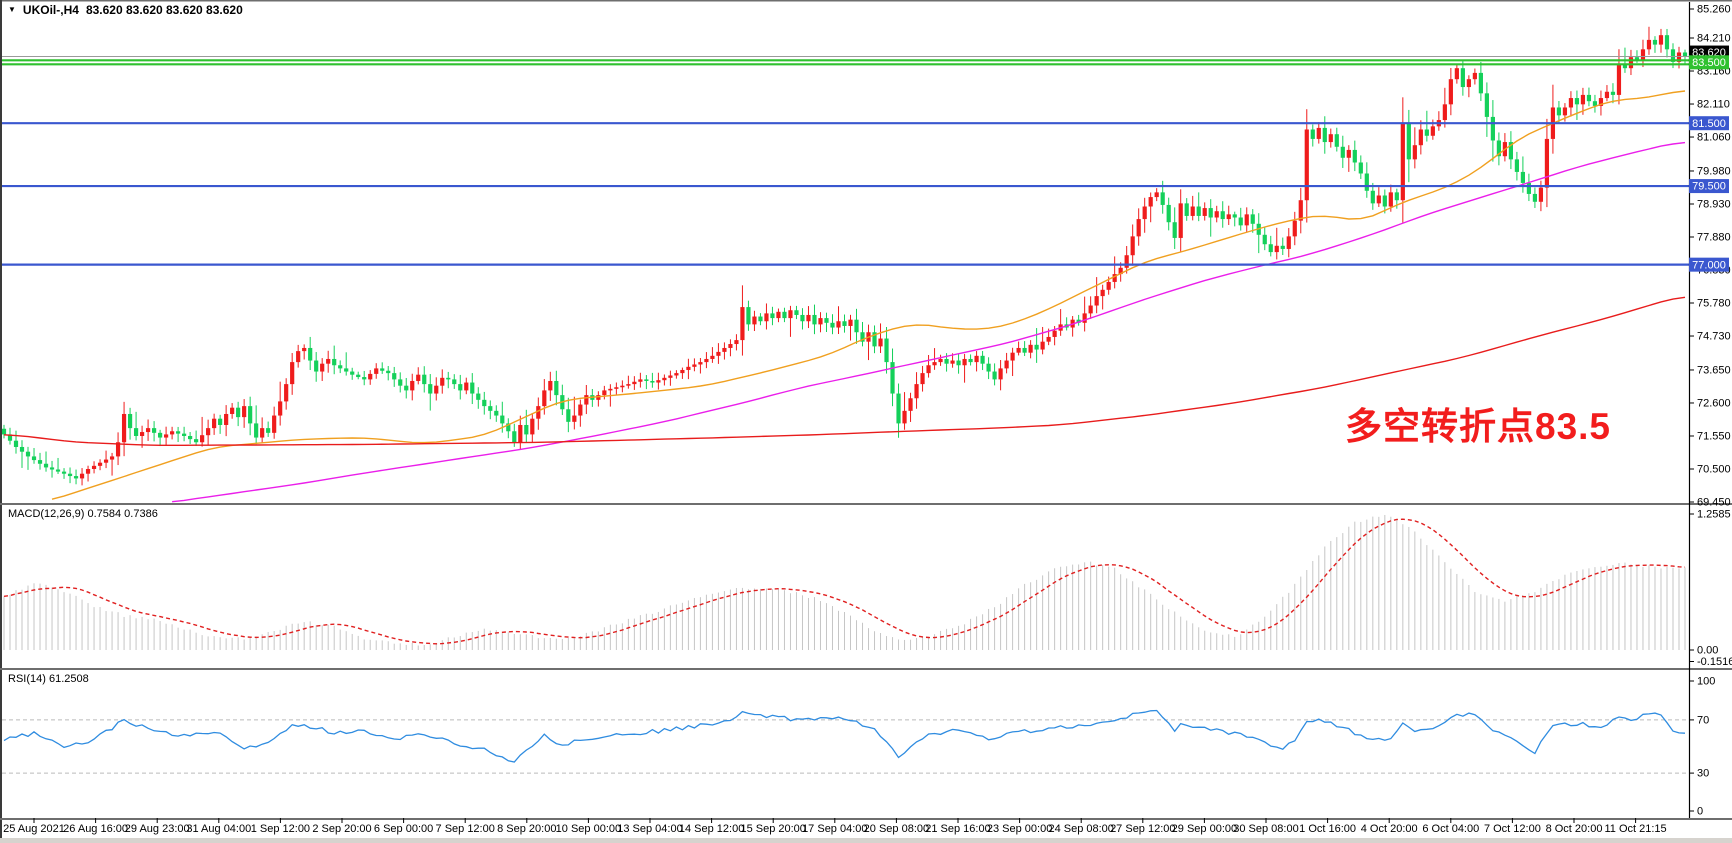 This screenshot has height=843, width=1732. What do you see at coordinates (50, 10) in the screenshot?
I see `chart-title-symbol: UKOil-,H4` at bounding box center [50, 10].